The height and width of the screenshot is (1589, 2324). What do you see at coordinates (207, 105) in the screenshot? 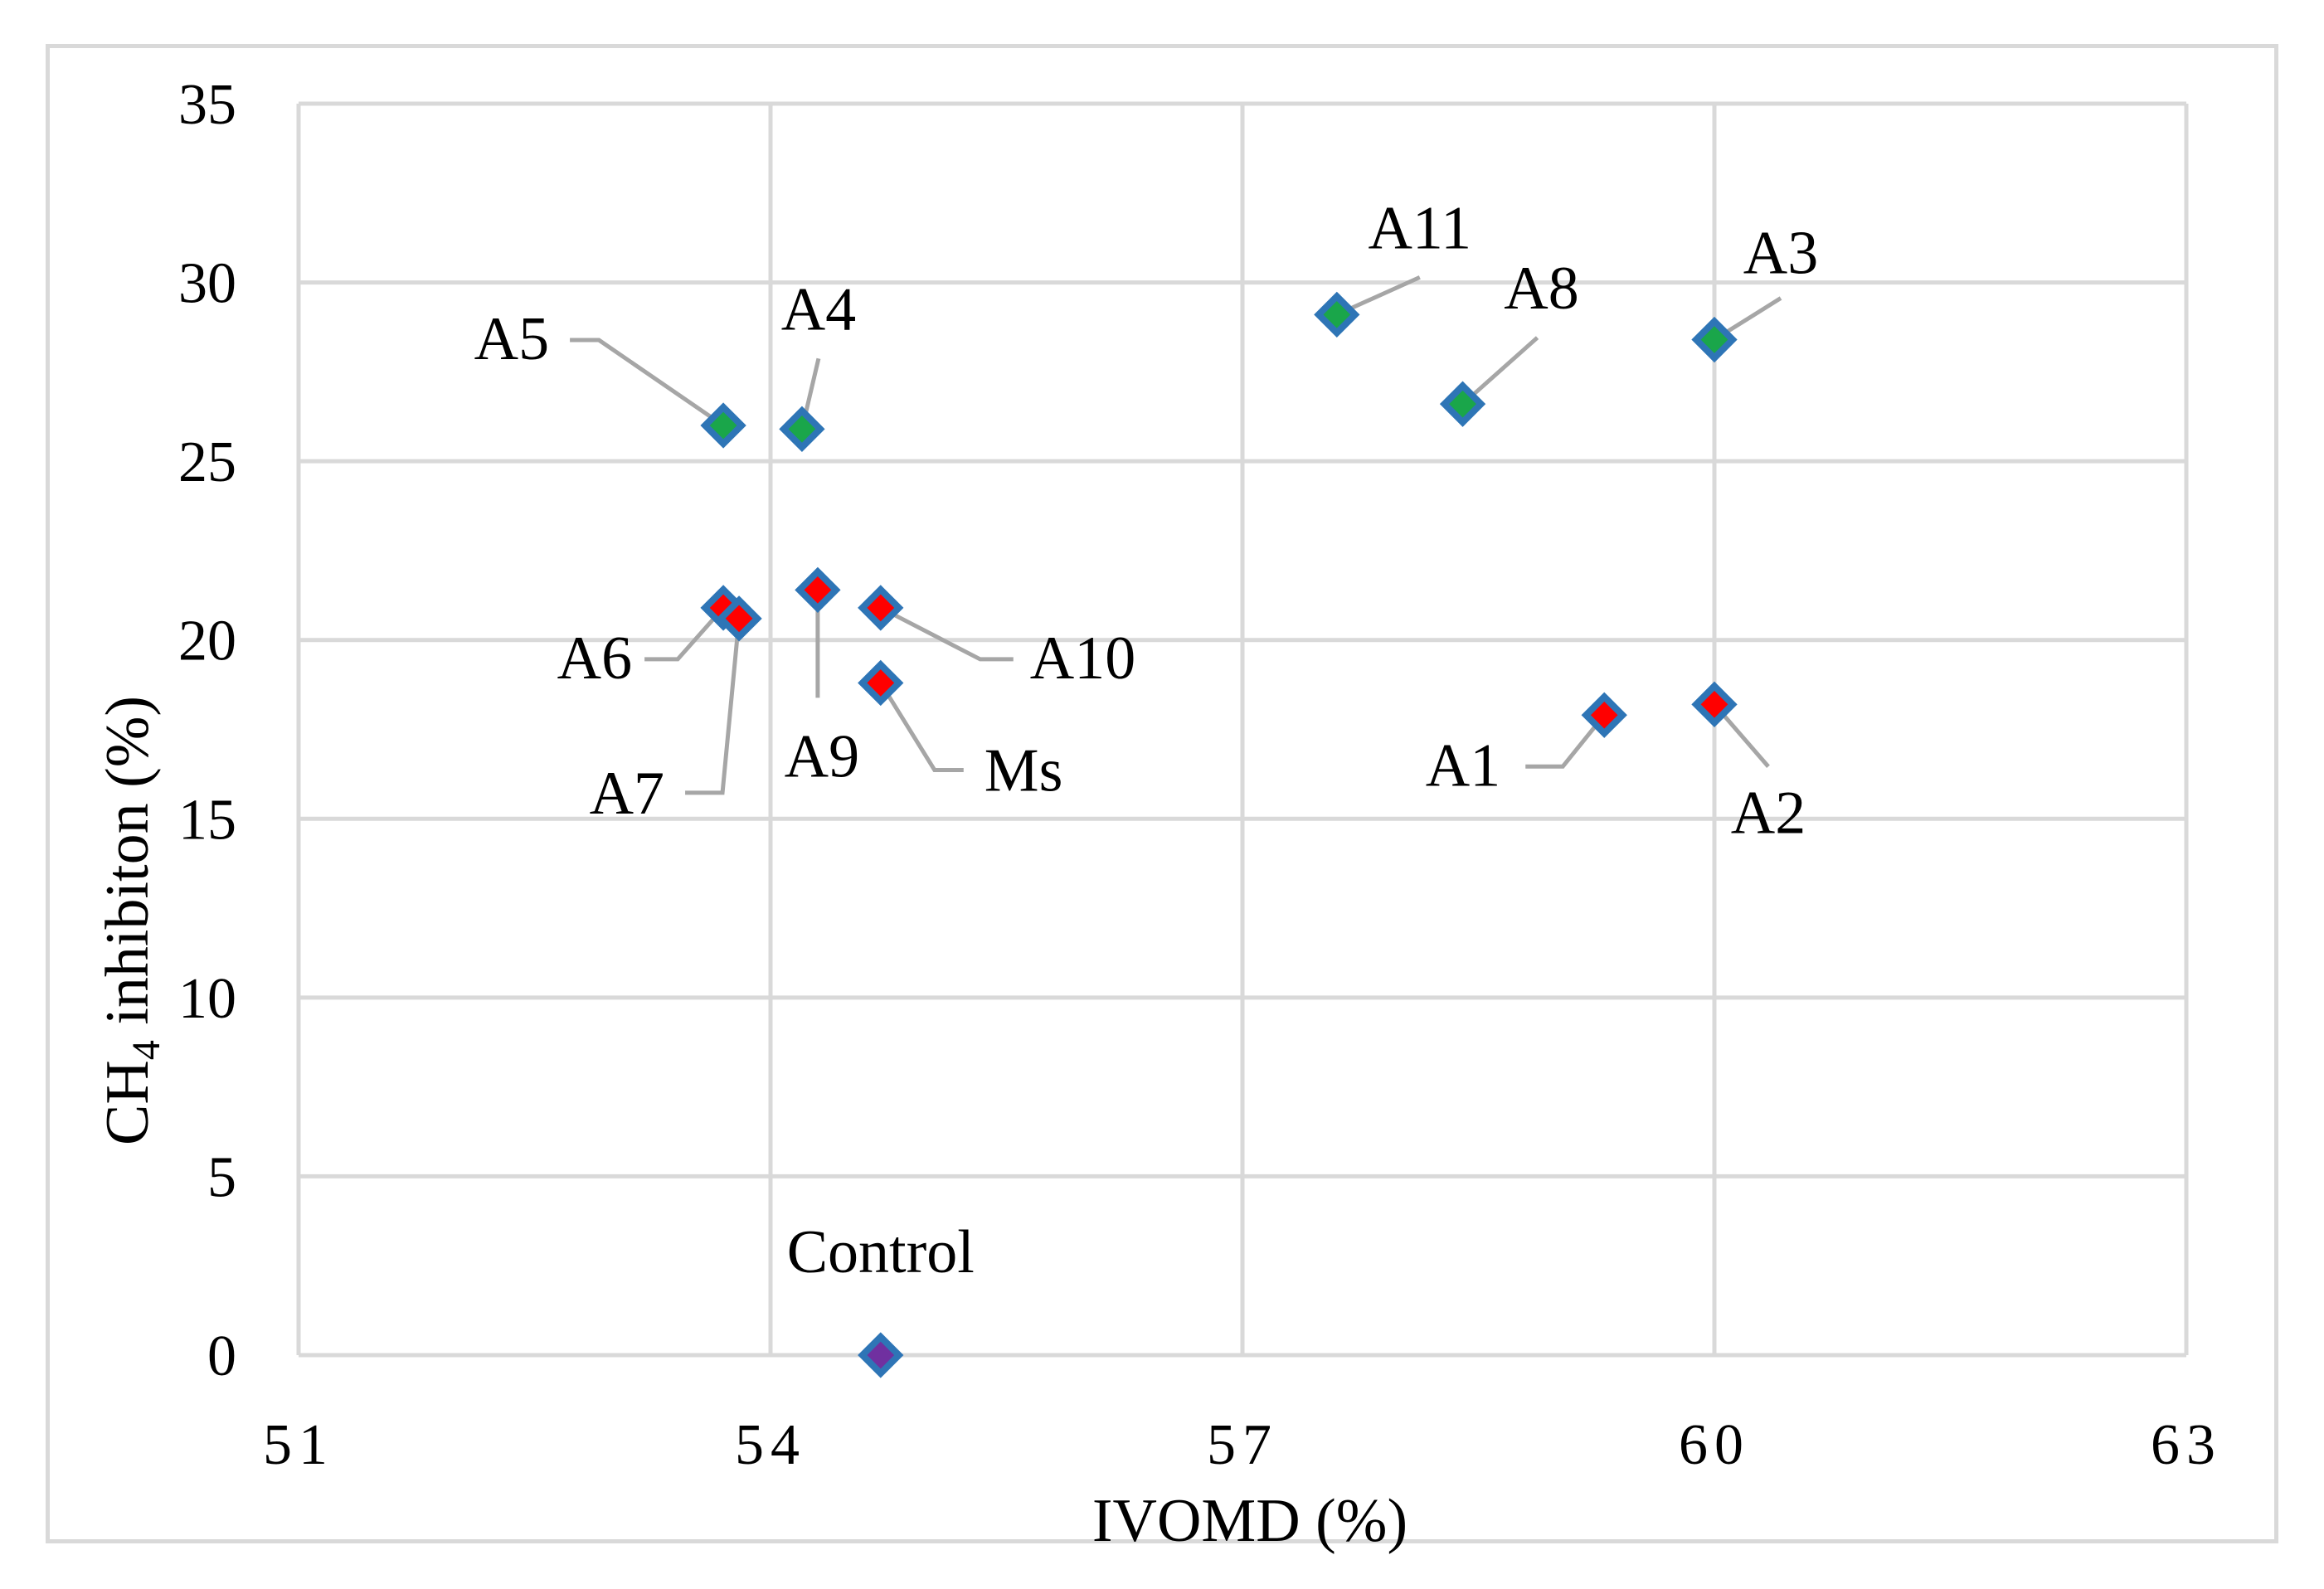
I see `y-tick-label: 35` at bounding box center [207, 105].